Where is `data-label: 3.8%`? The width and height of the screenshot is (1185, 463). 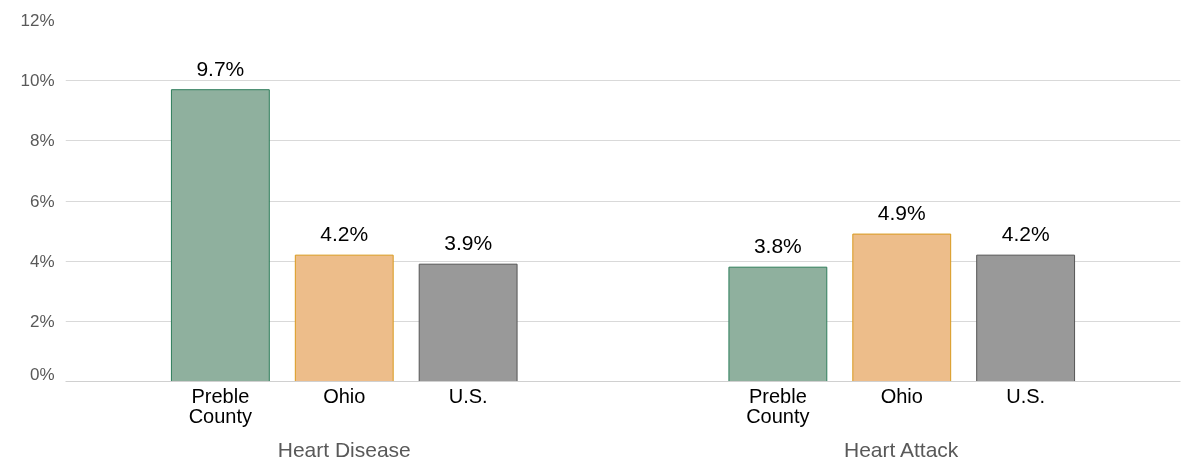
data-label: 3.8% is located at coordinates (777, 246).